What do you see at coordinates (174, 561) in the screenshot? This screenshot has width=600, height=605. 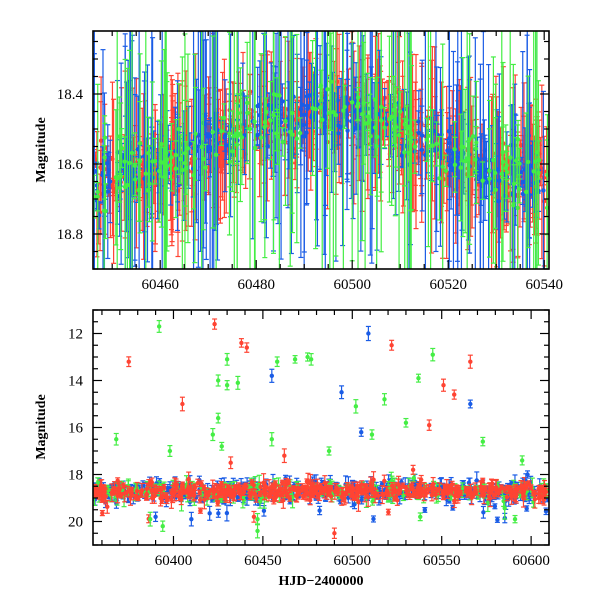 I see `x-tick-label: 60400` at bounding box center [174, 561].